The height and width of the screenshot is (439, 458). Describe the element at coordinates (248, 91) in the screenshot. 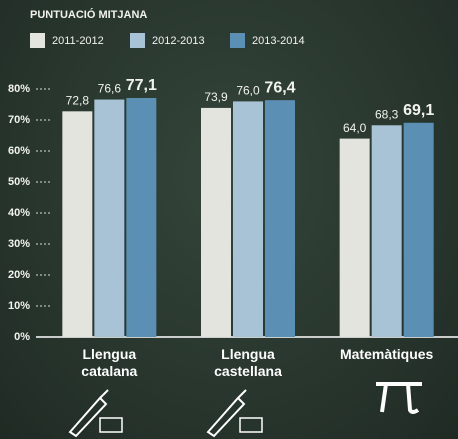

I see `value-label: 76,0` at that location.